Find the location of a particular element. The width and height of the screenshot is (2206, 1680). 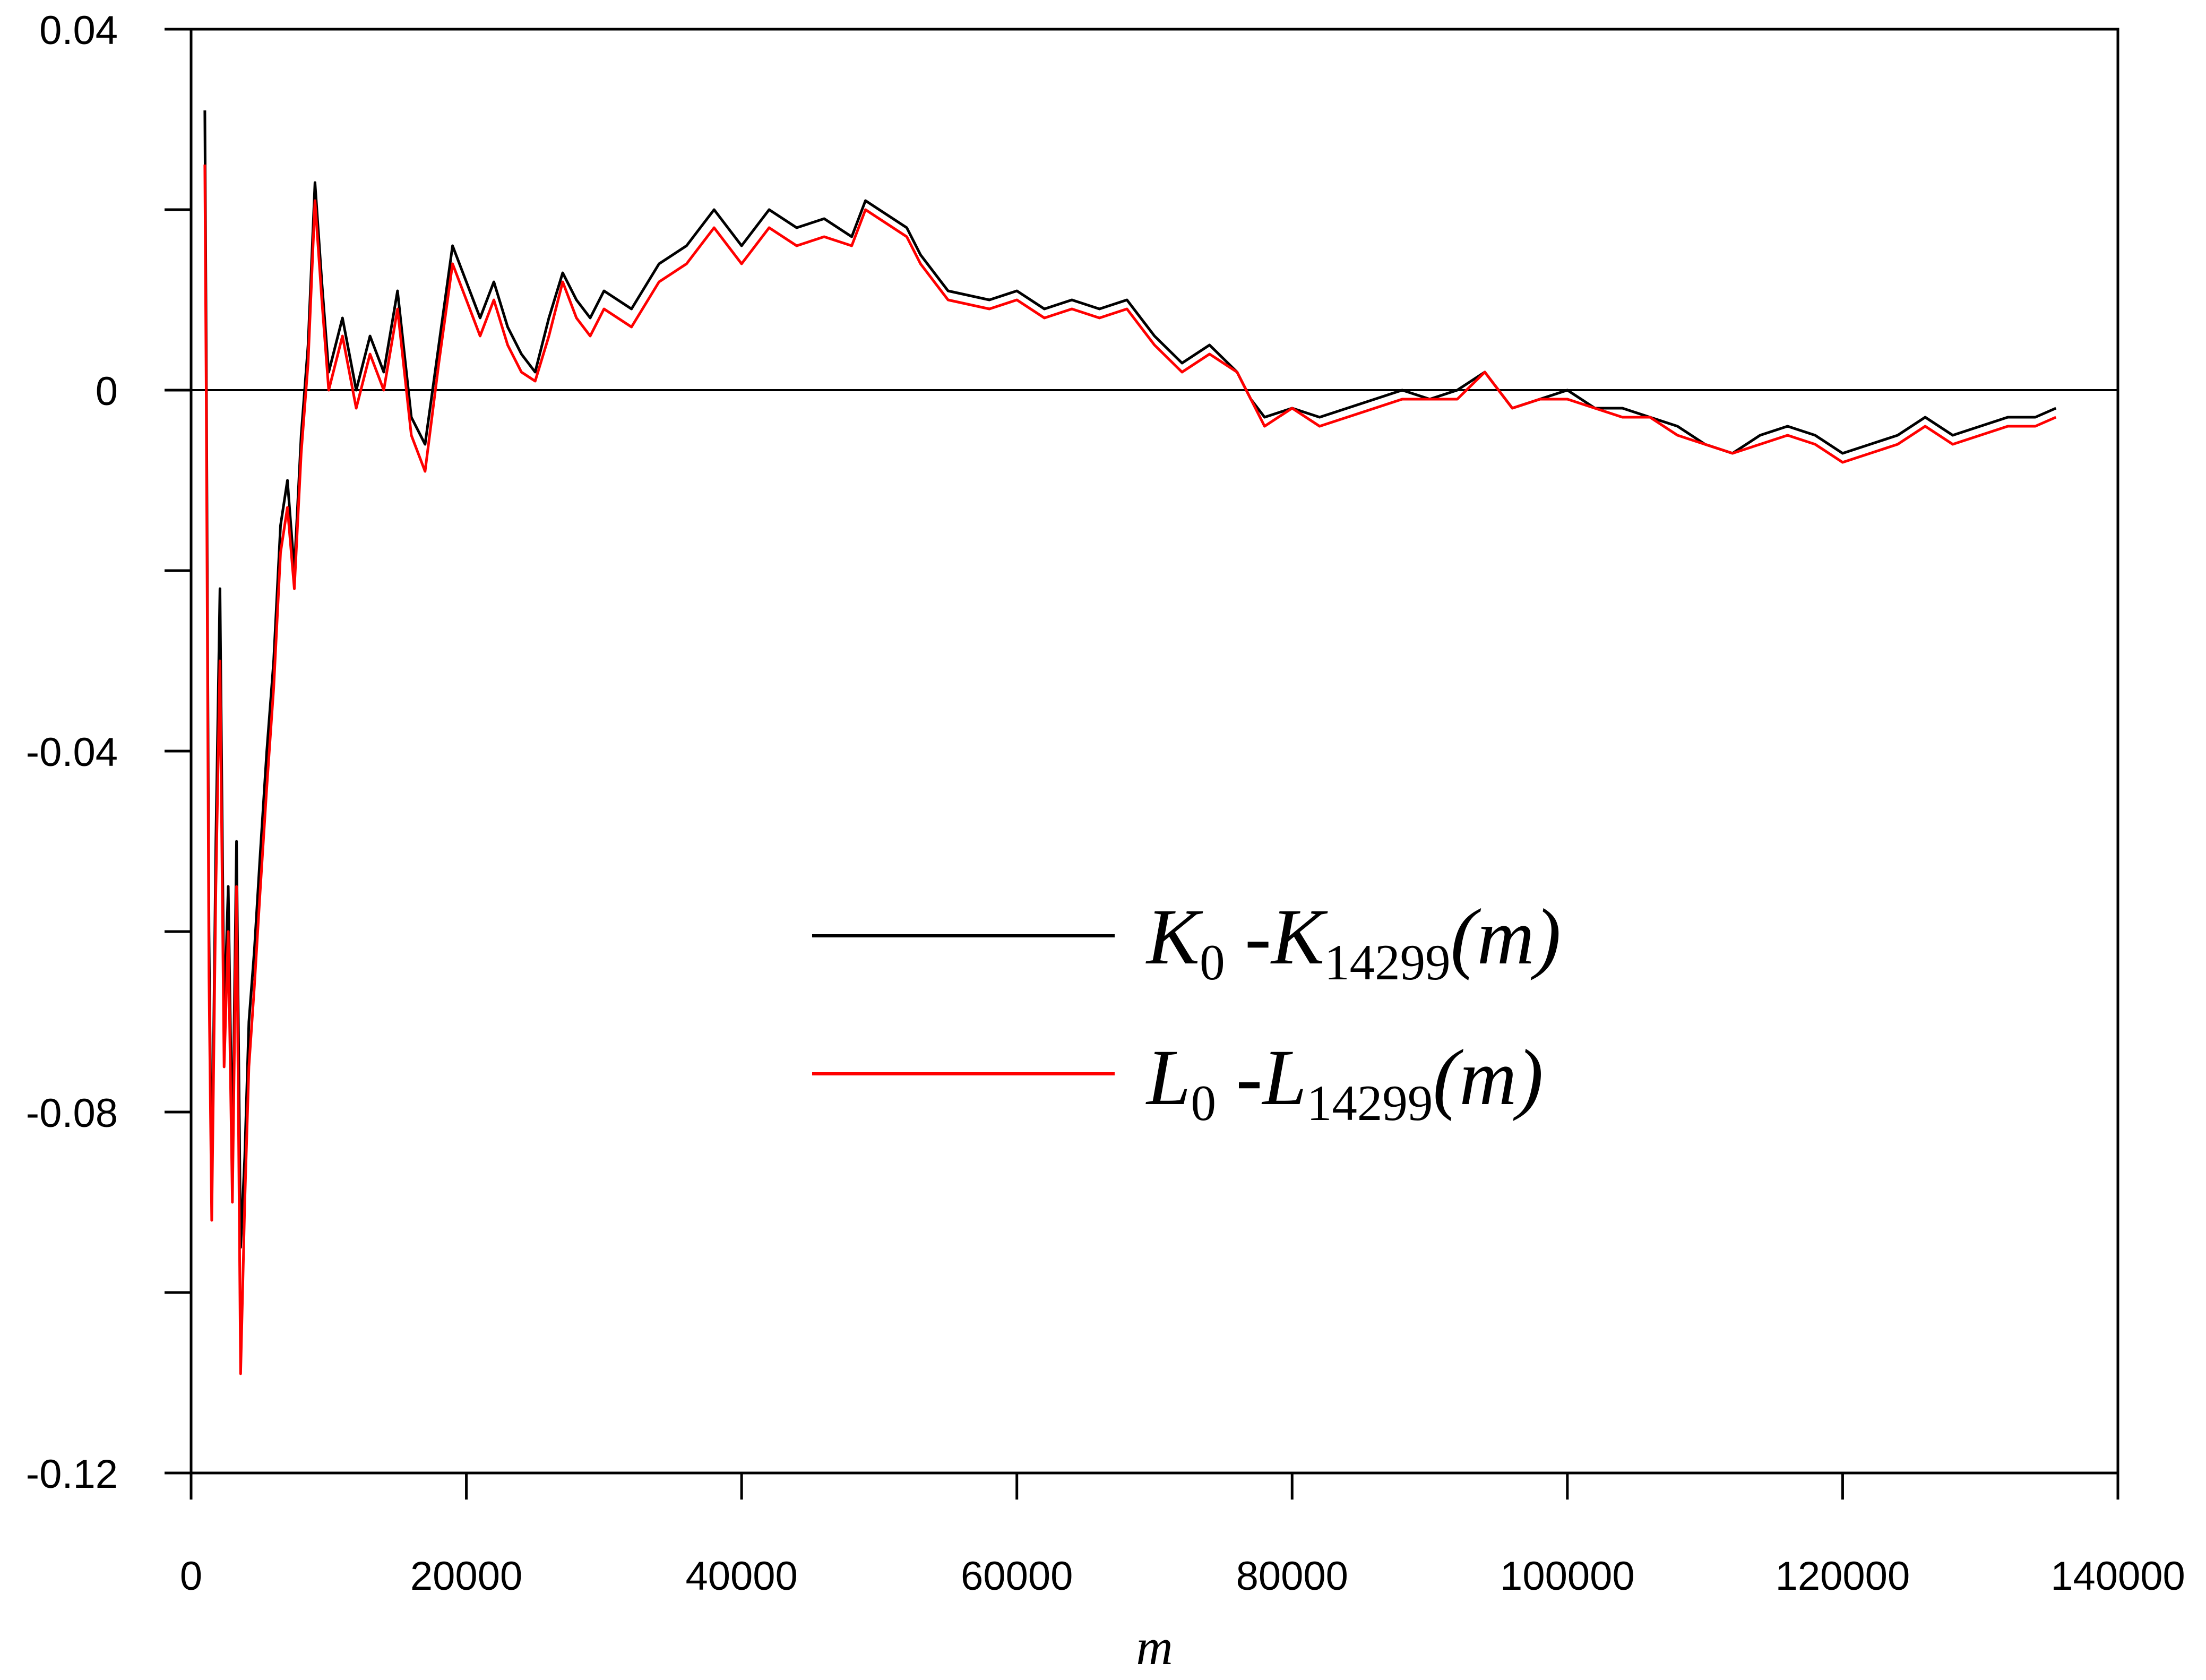

legend-1-main2: L is located at coordinates (1283, 1078).